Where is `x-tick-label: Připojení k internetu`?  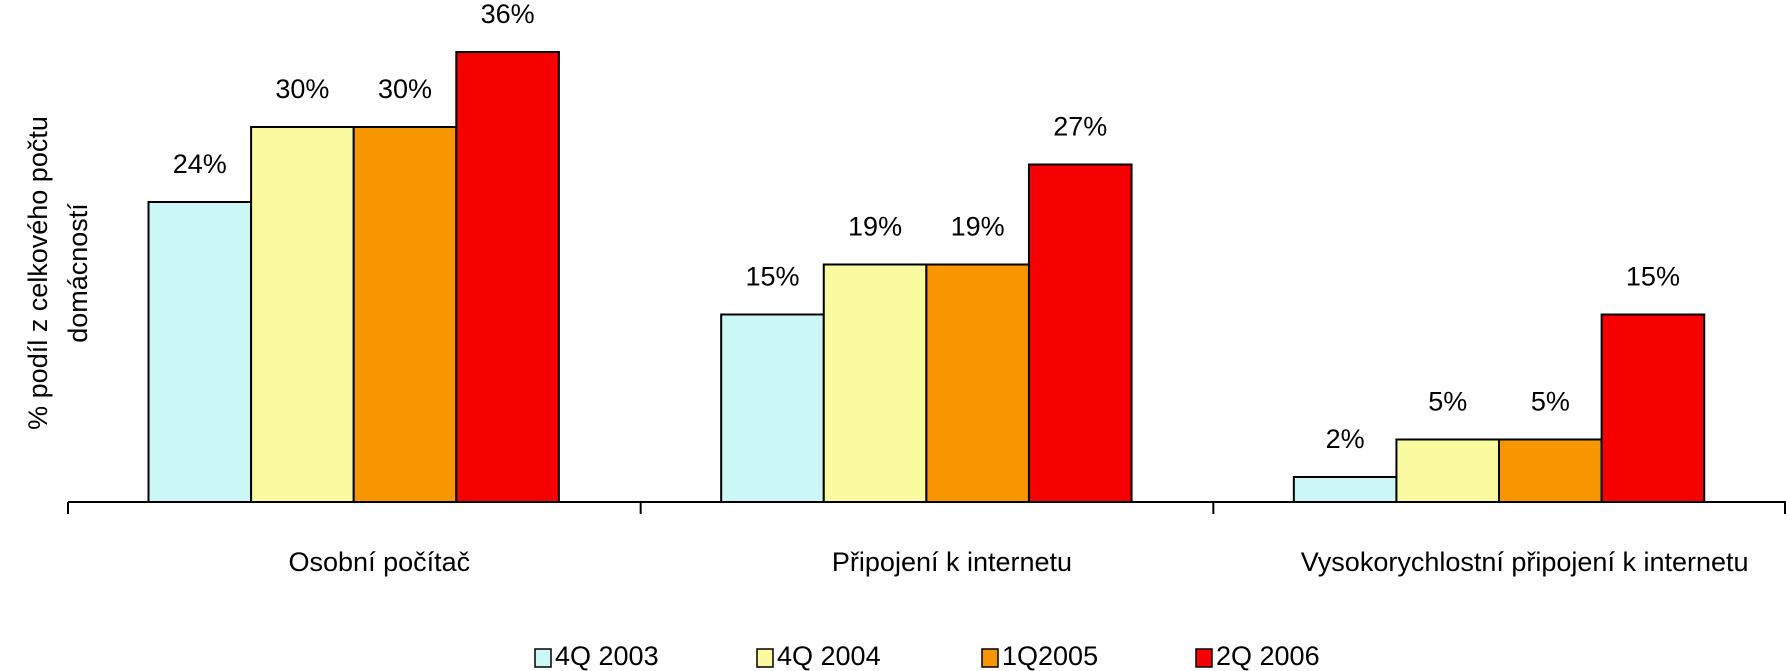
x-tick-label: Připojení k internetu is located at coordinates (952, 562).